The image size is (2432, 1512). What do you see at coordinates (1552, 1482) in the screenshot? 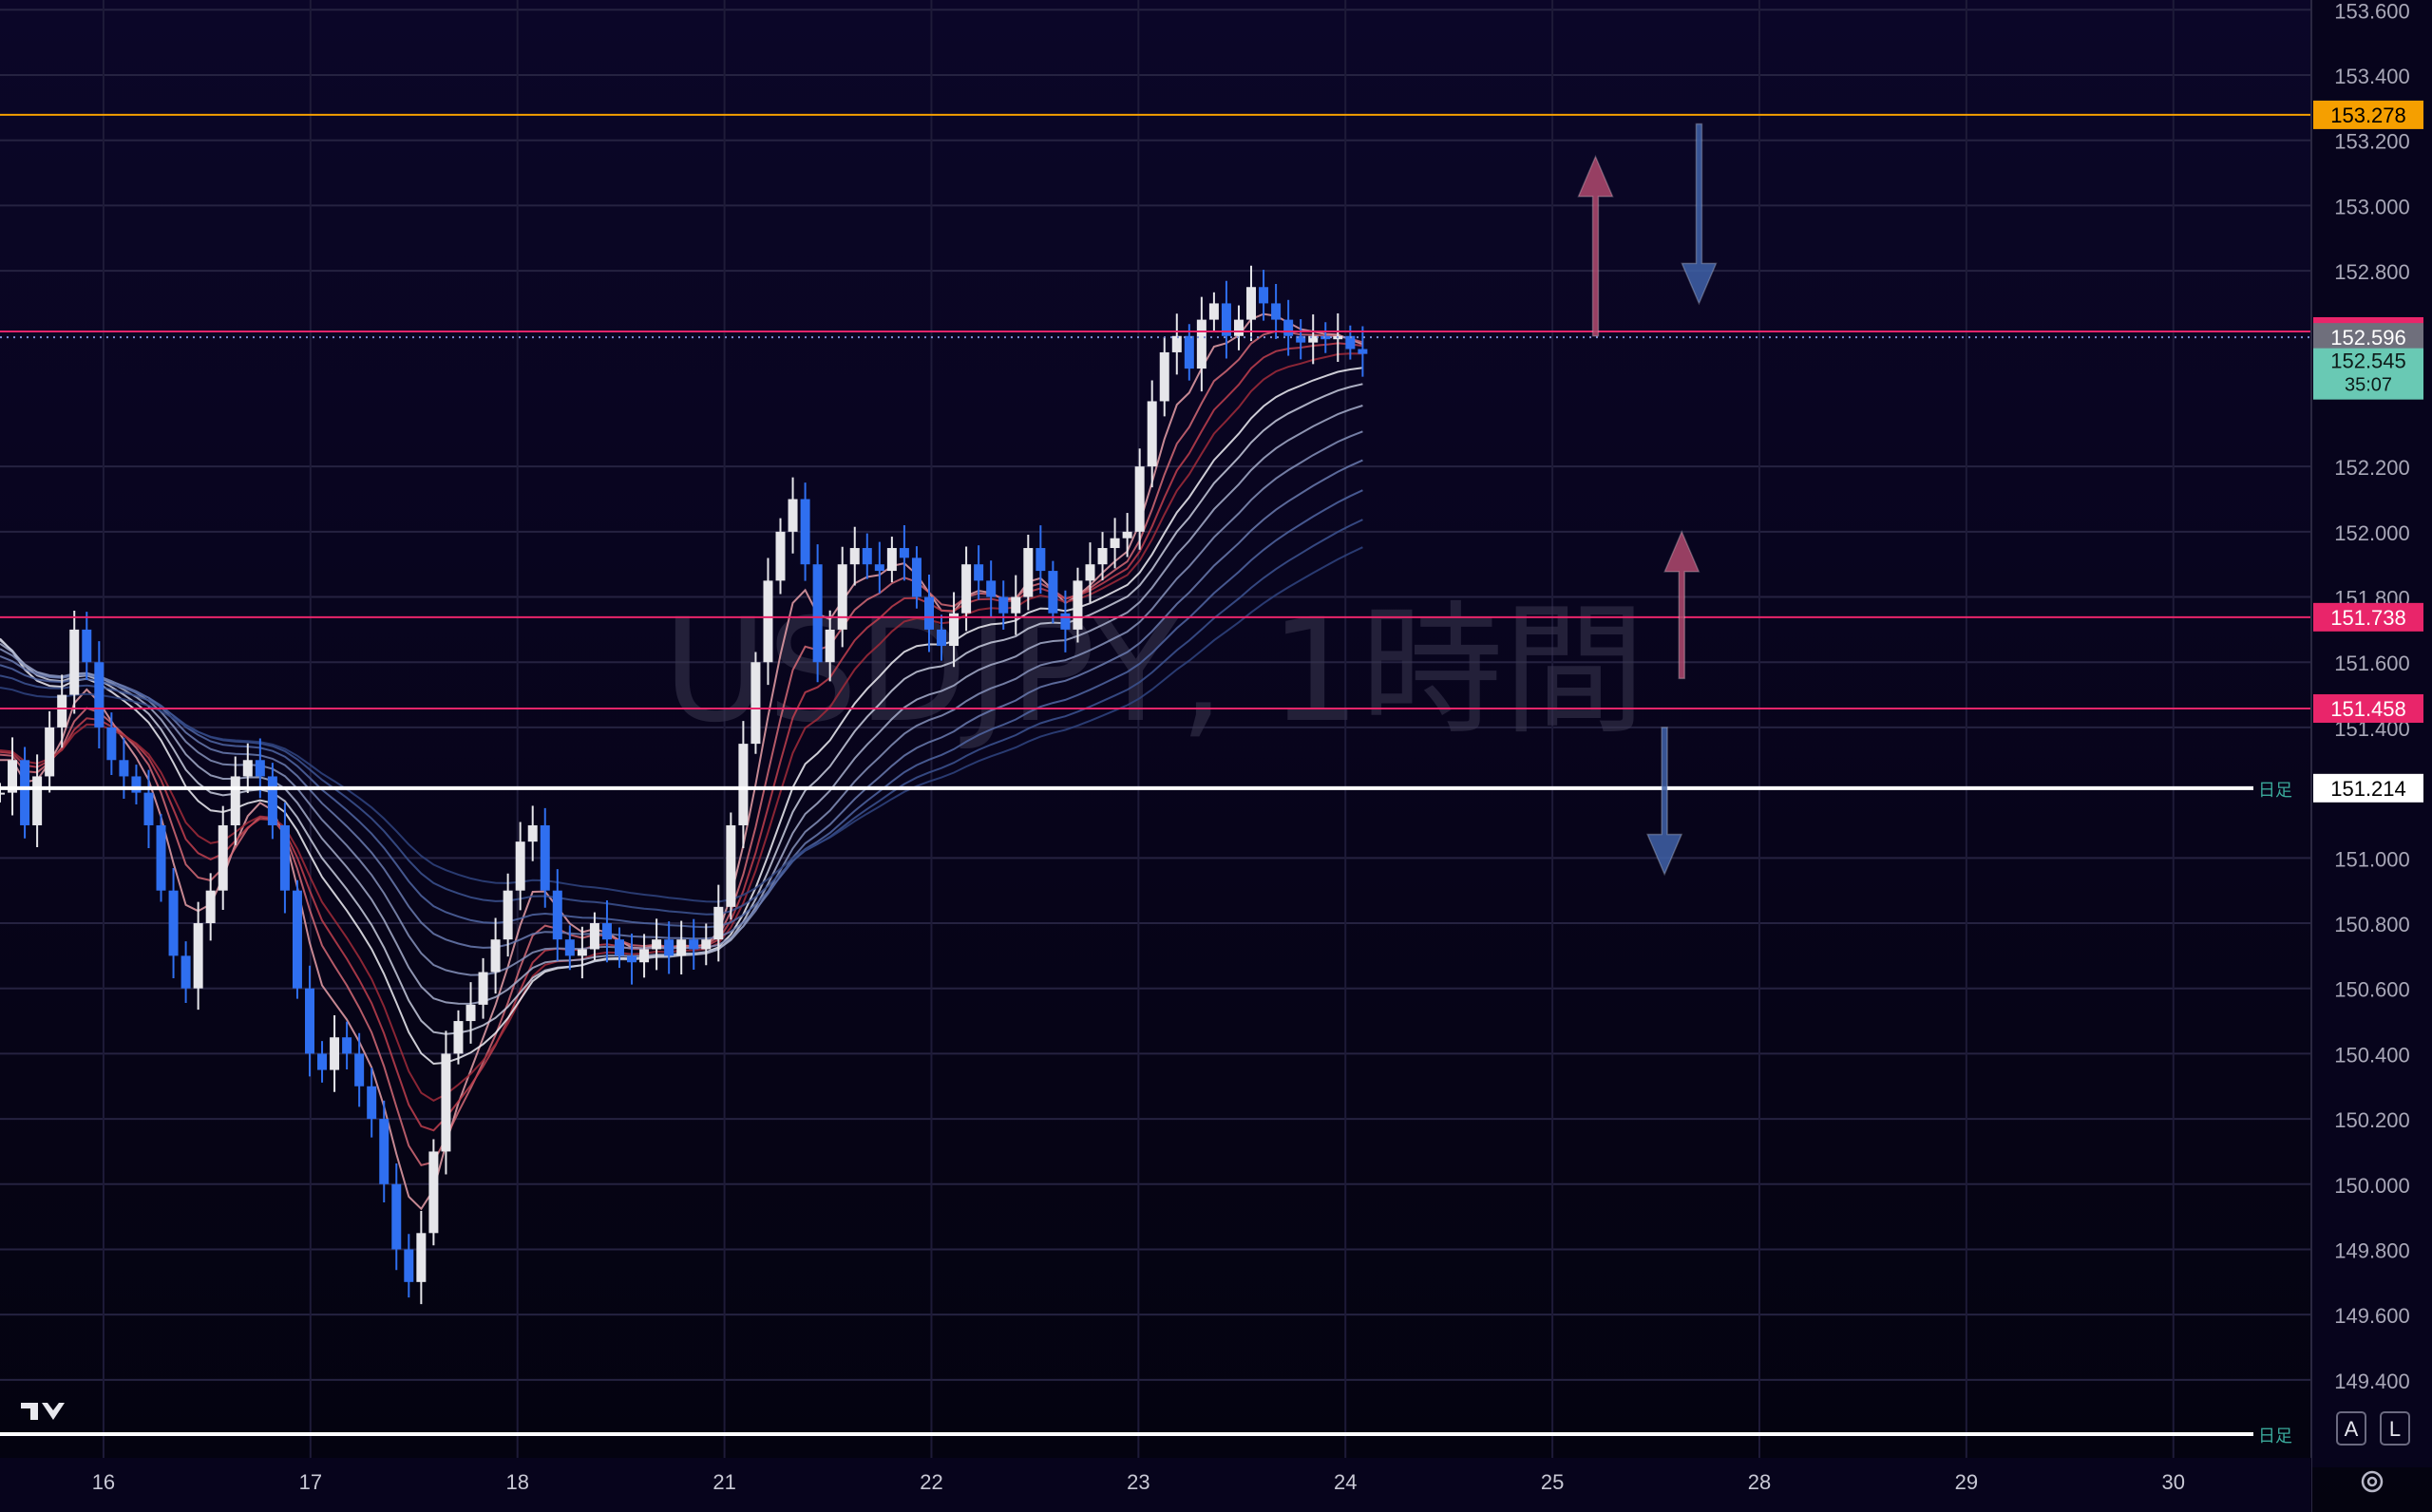
I see `x-tick-label: 25` at bounding box center [1552, 1482].